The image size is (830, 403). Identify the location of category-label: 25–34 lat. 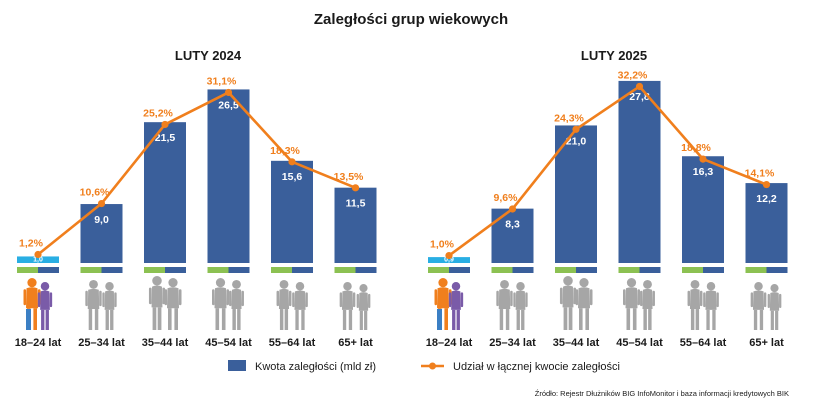
(512, 343).